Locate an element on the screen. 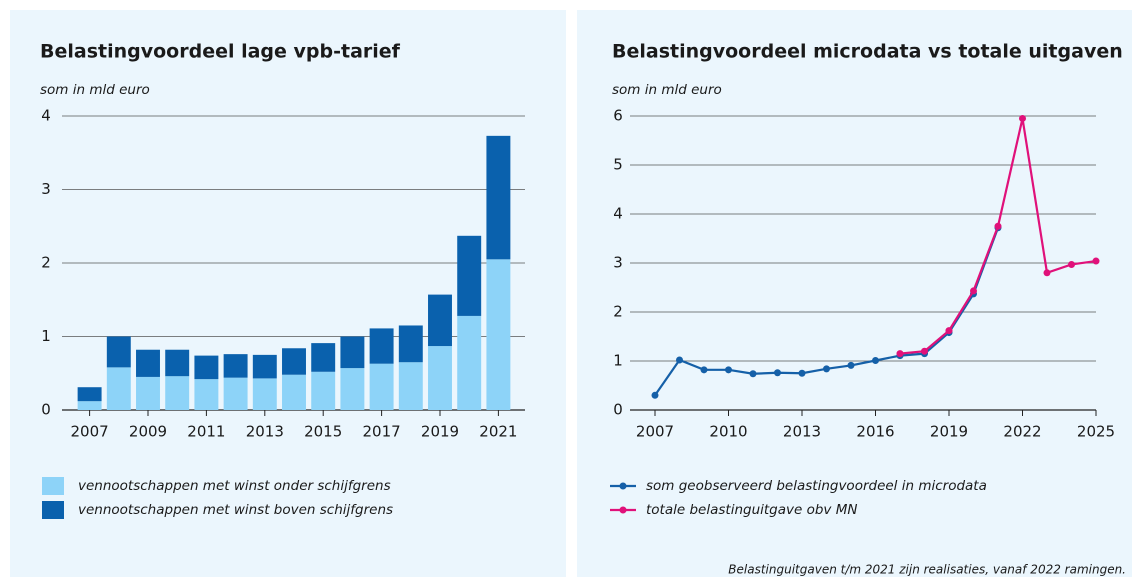  x-tick-label: 2017 is located at coordinates (382, 432).